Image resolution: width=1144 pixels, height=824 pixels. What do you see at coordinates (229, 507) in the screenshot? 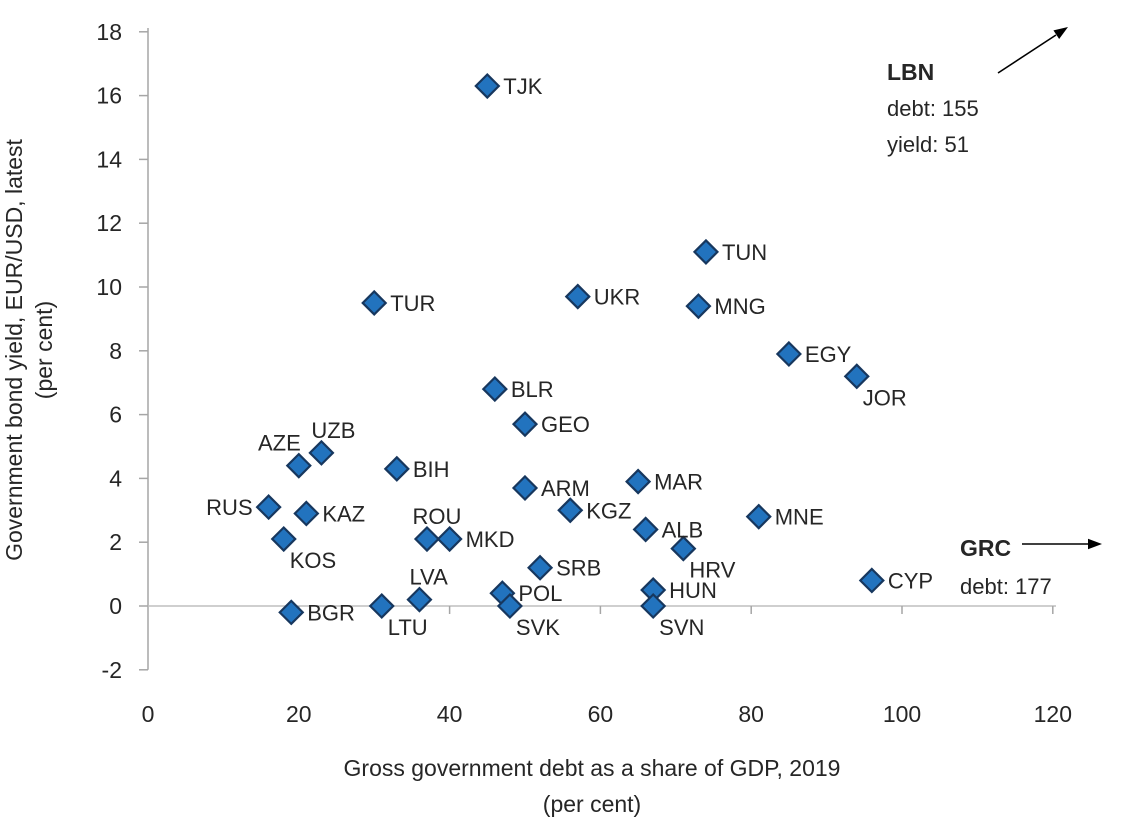
I see `point-label-RUS: RUS` at bounding box center [229, 507].